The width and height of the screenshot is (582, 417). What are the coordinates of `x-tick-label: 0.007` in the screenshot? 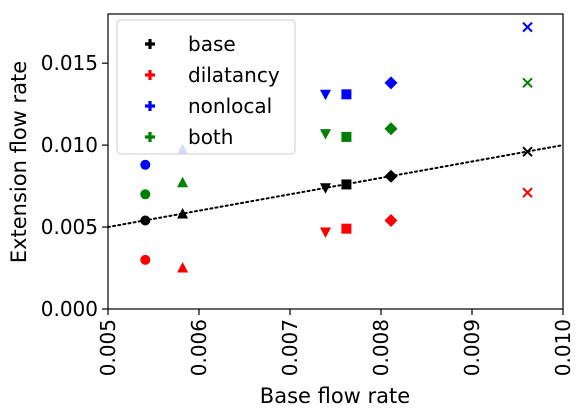 It's located at (290, 347).